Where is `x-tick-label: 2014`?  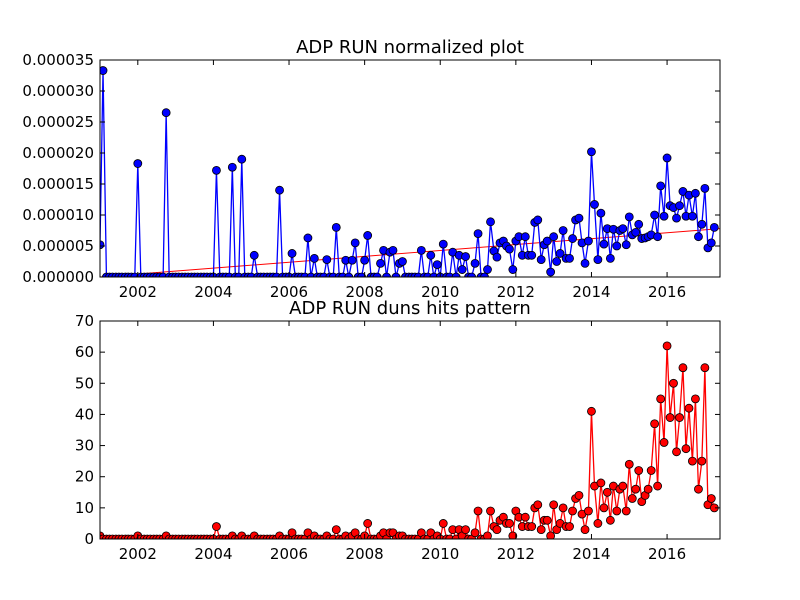 x-tick-label: 2014 is located at coordinates (591, 554).